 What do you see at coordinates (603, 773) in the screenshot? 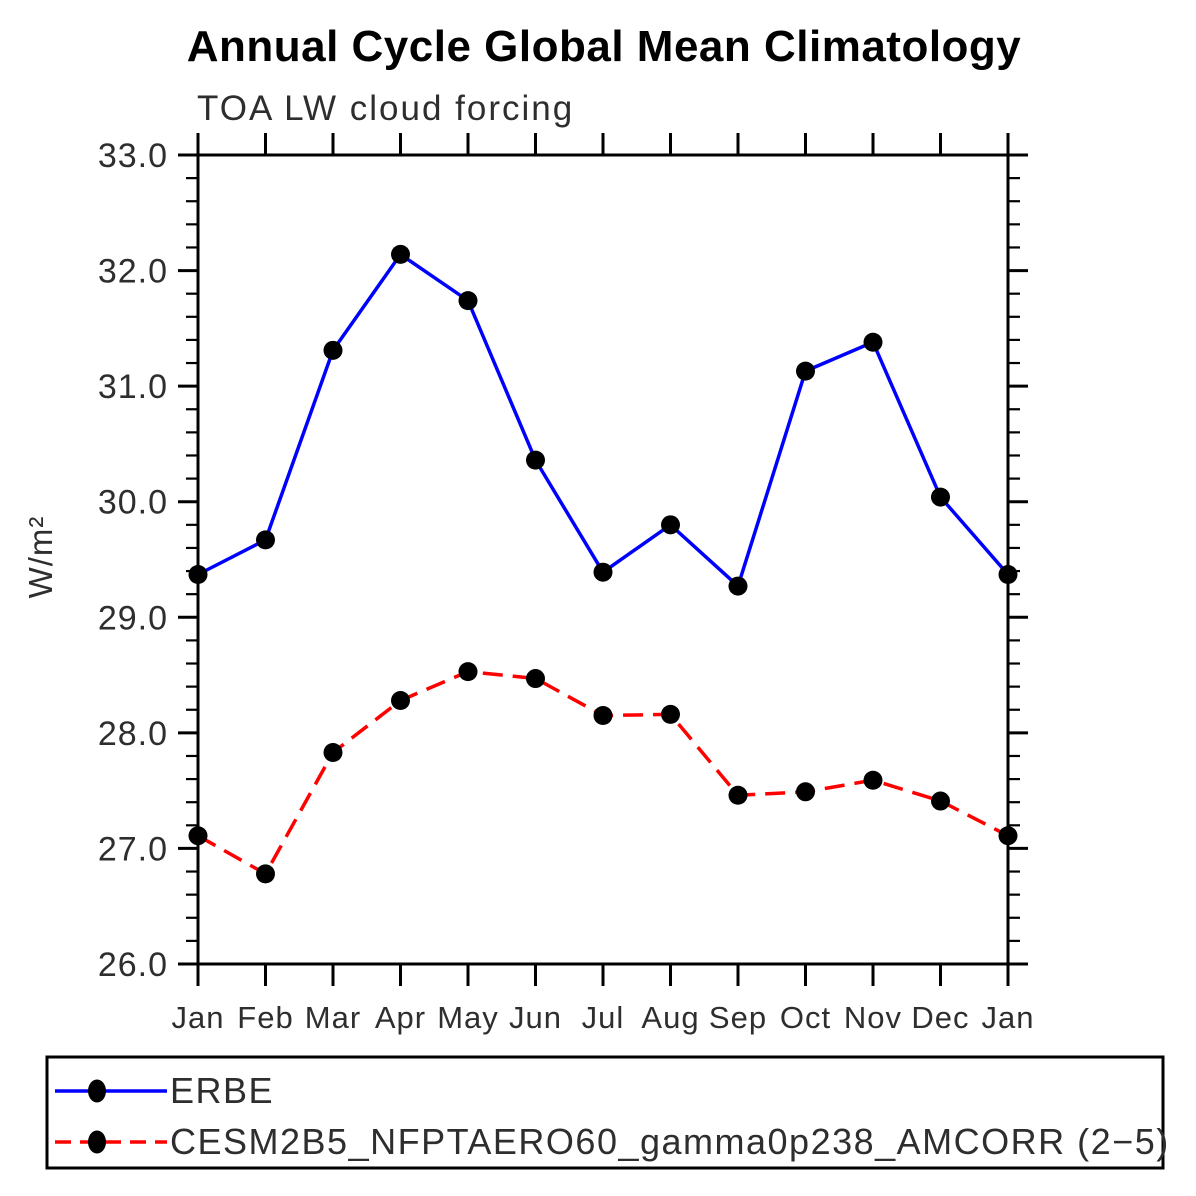
I see `series-line-model` at bounding box center [603, 773].